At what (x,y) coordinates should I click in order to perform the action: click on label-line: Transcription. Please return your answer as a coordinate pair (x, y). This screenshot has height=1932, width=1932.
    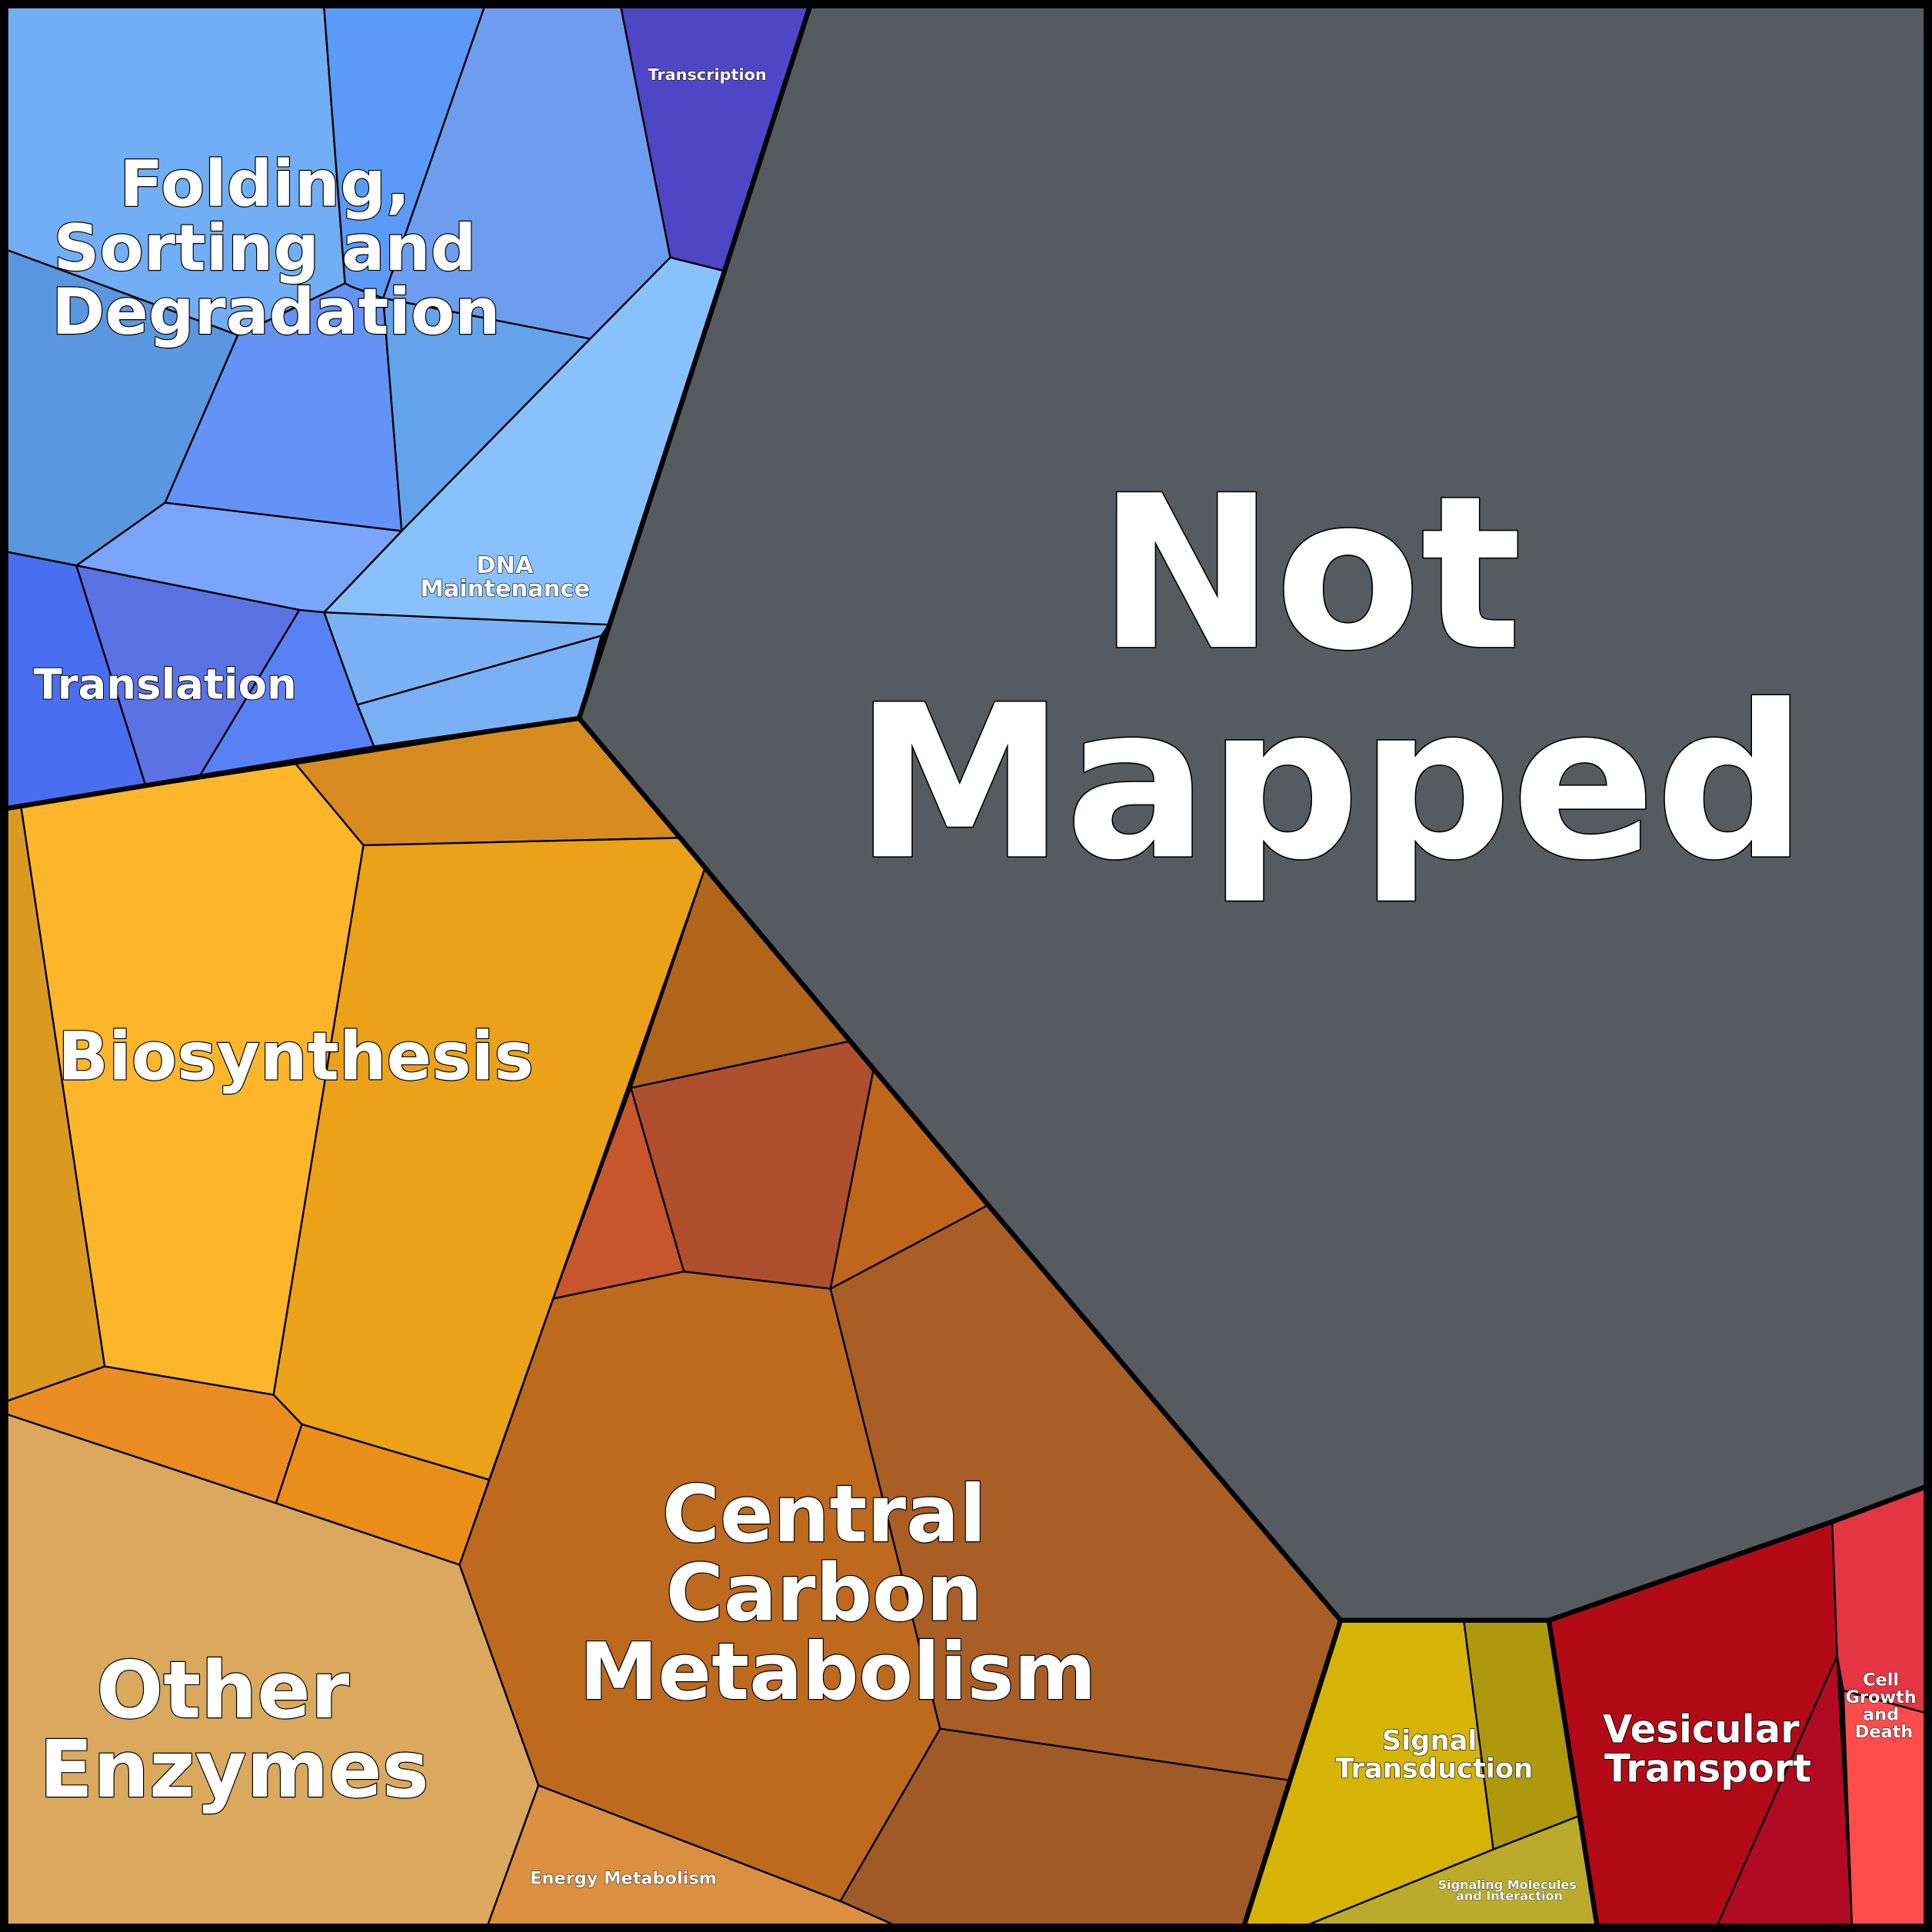
    Looking at the image, I should click on (707, 74).